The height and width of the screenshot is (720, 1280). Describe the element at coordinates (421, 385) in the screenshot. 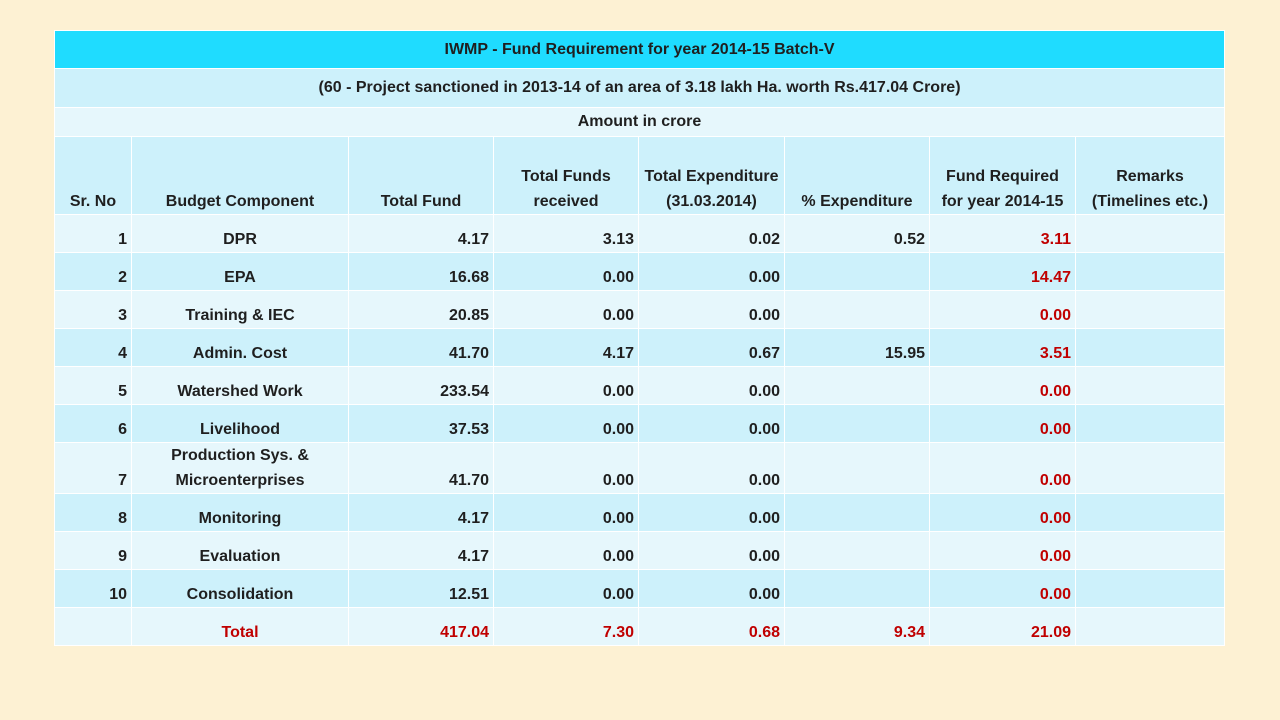

I see `cell-total-fund: 233.54` at that location.